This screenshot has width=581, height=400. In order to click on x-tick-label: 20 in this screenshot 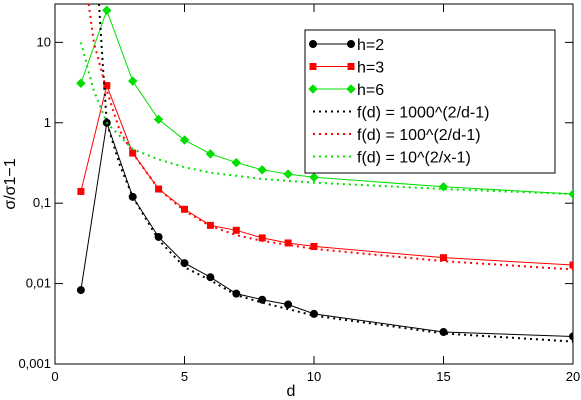, I will do `click(573, 376)`.